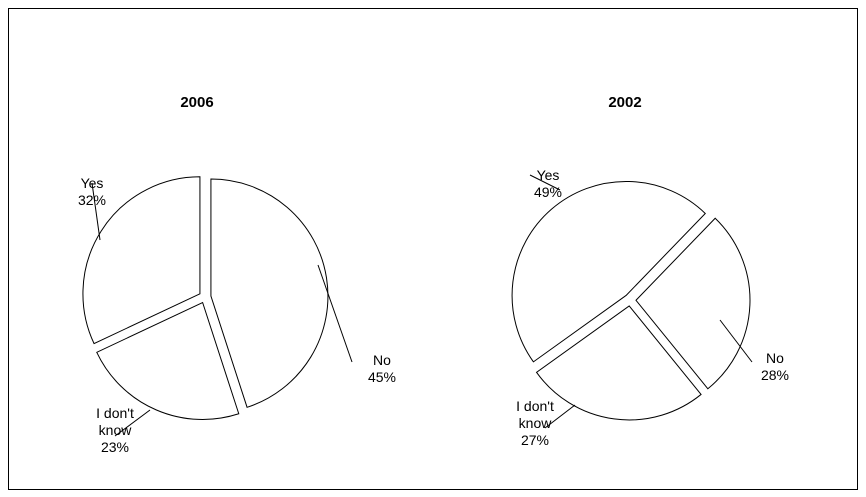  I want to click on label-value: 28%, so click(775, 375).